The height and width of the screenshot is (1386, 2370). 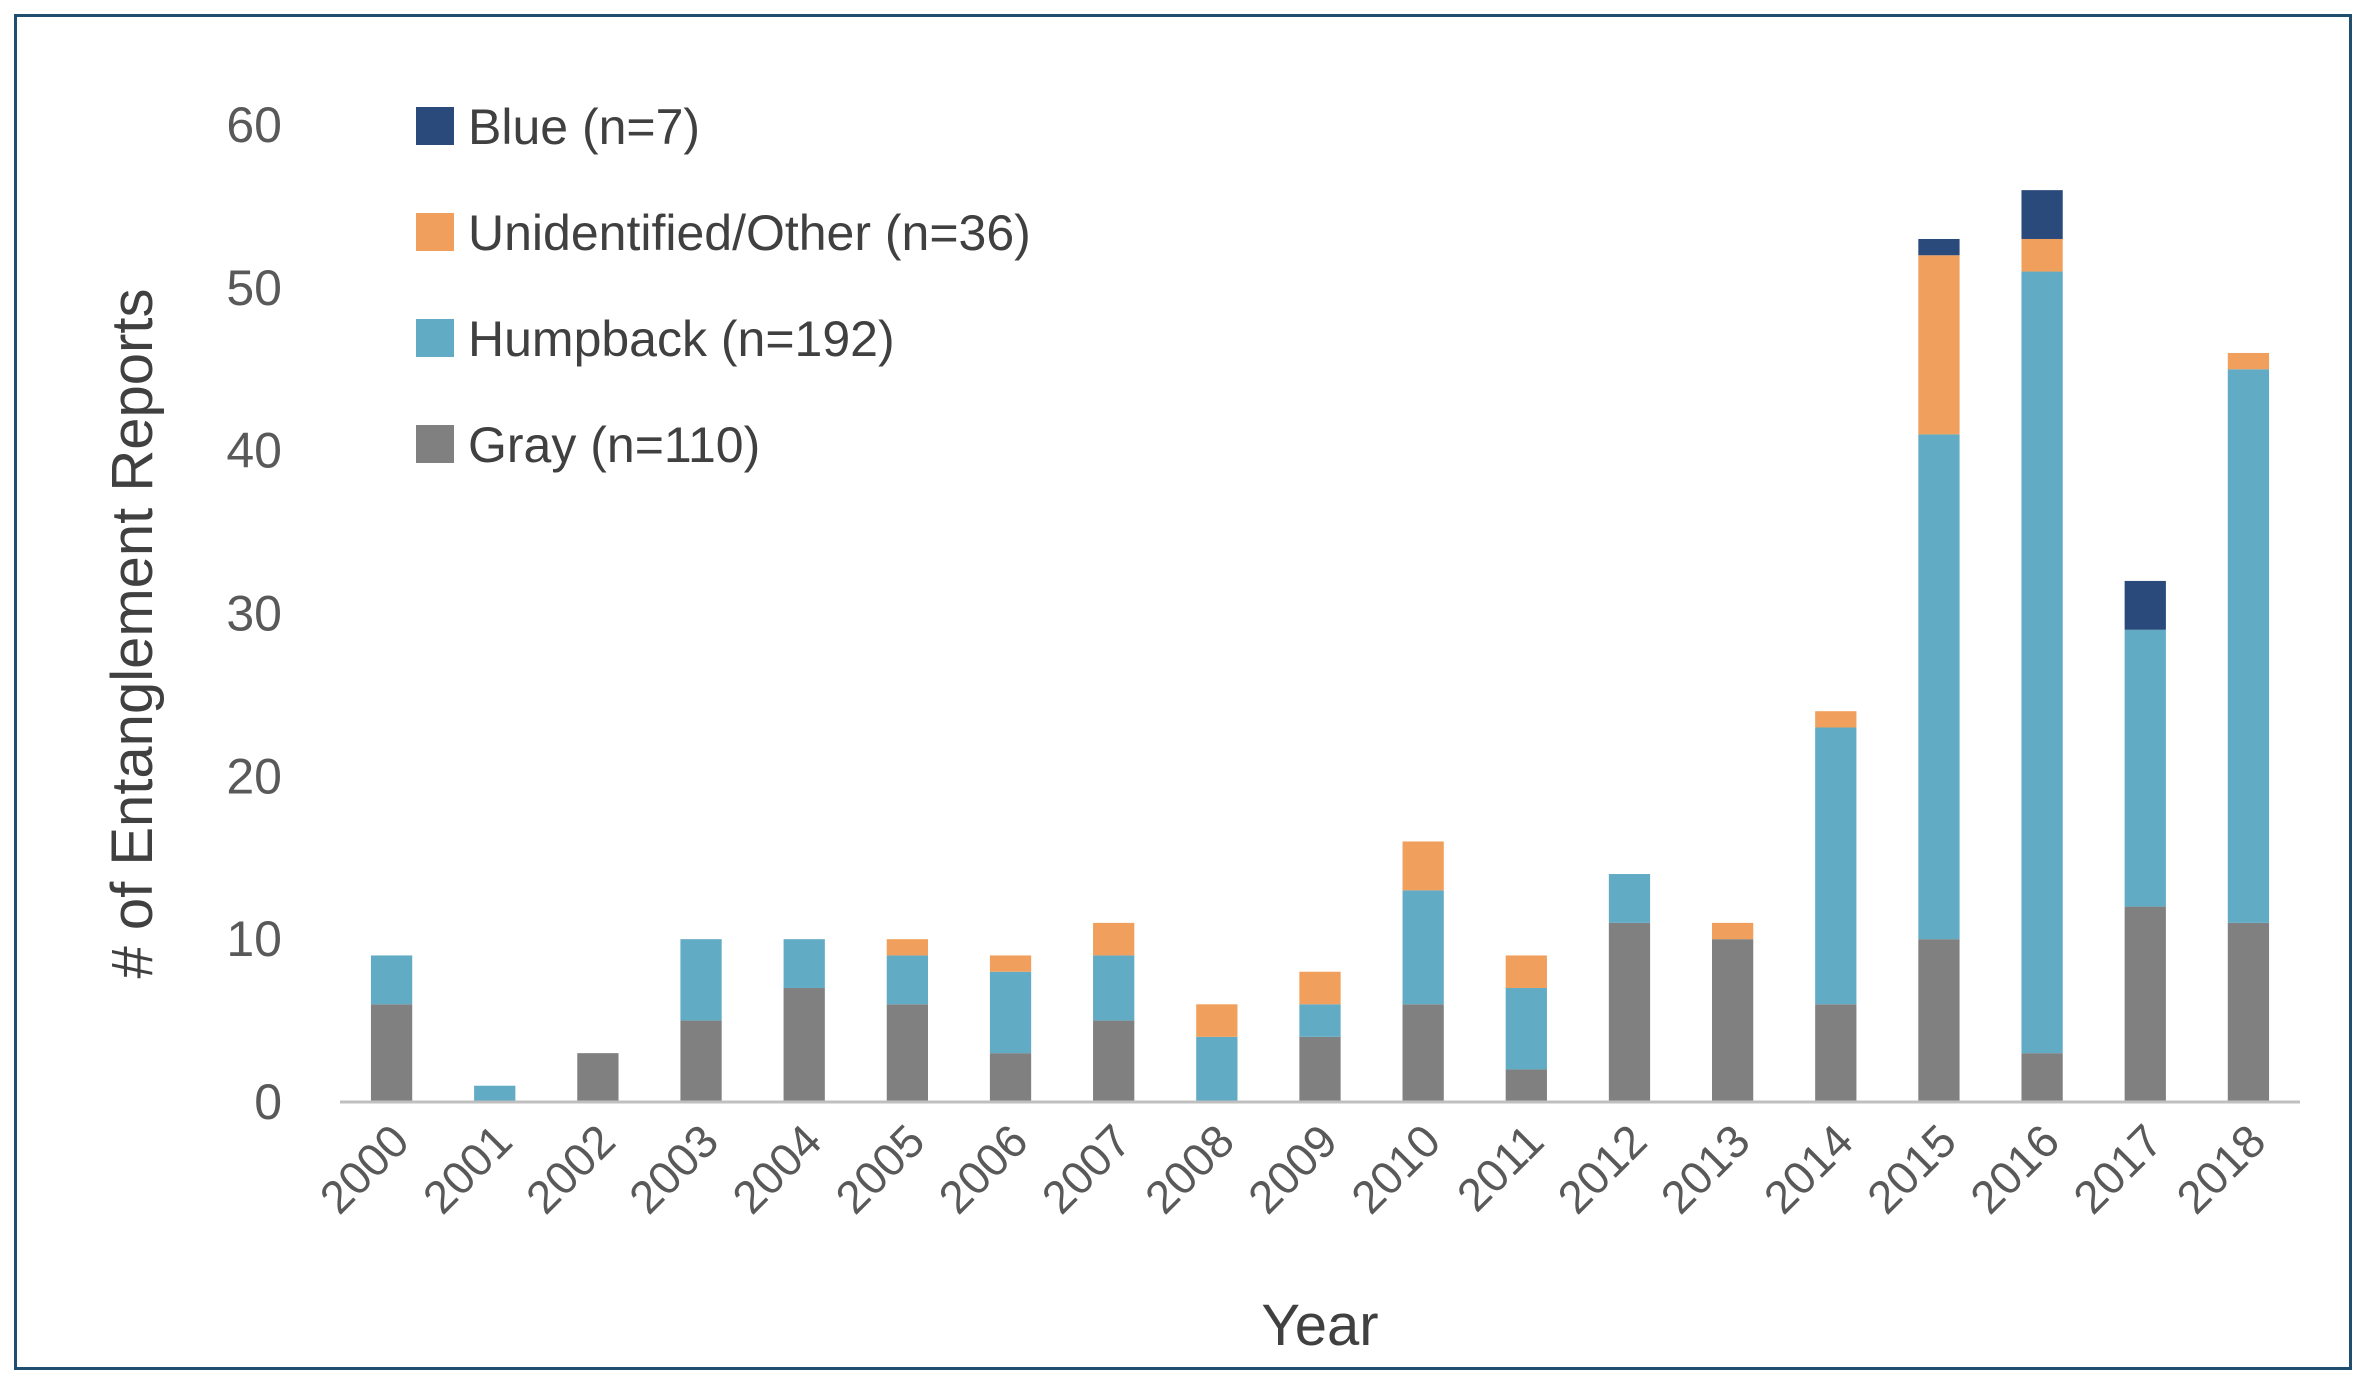 I want to click on legend-label: Gray (n=110), so click(x=614, y=445).